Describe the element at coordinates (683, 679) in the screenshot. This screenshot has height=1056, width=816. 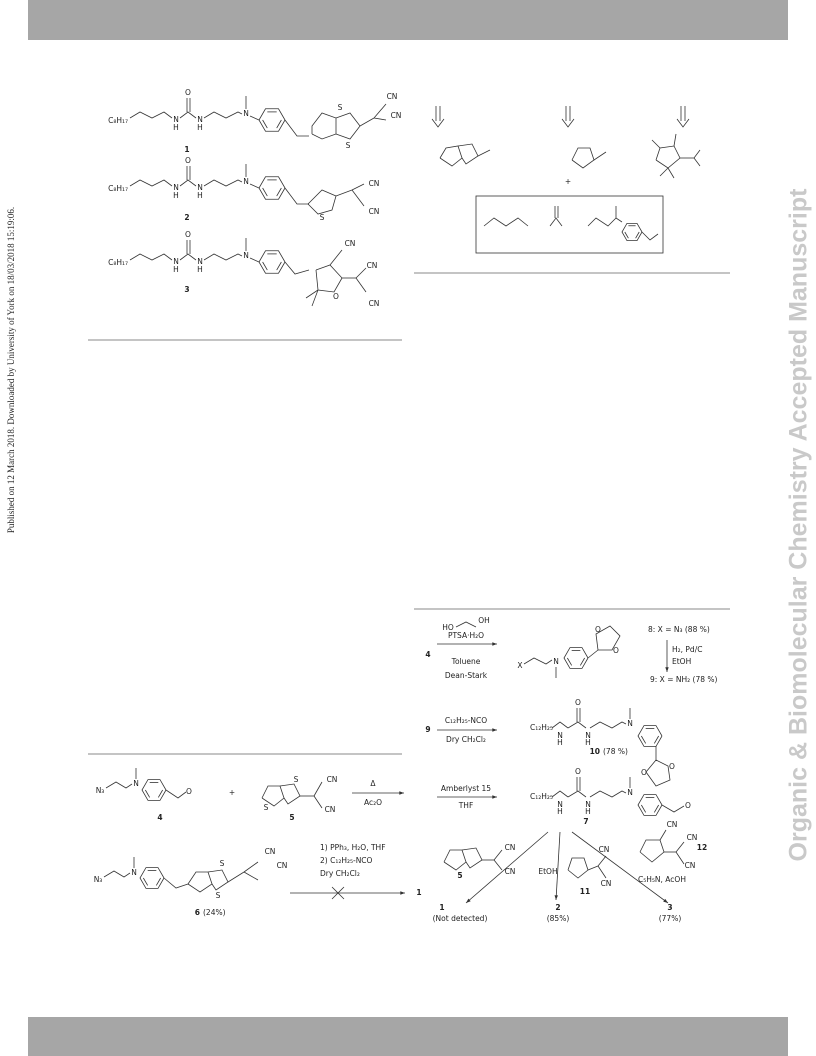
I see `chem-label: 9: X = NH₂ (78 %)` at that location.